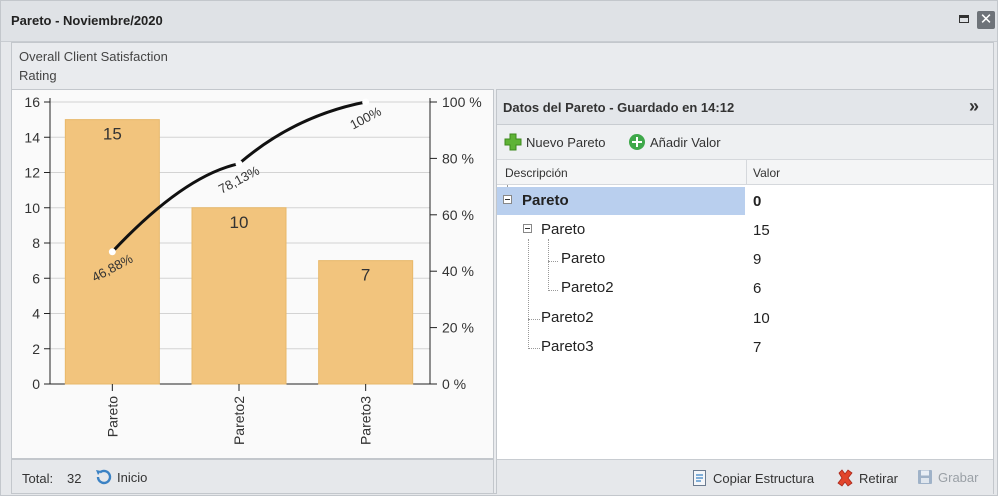 The image size is (998, 496). What do you see at coordinates (761, 318) in the screenshot?
I see `tree-row-value: 10` at bounding box center [761, 318].